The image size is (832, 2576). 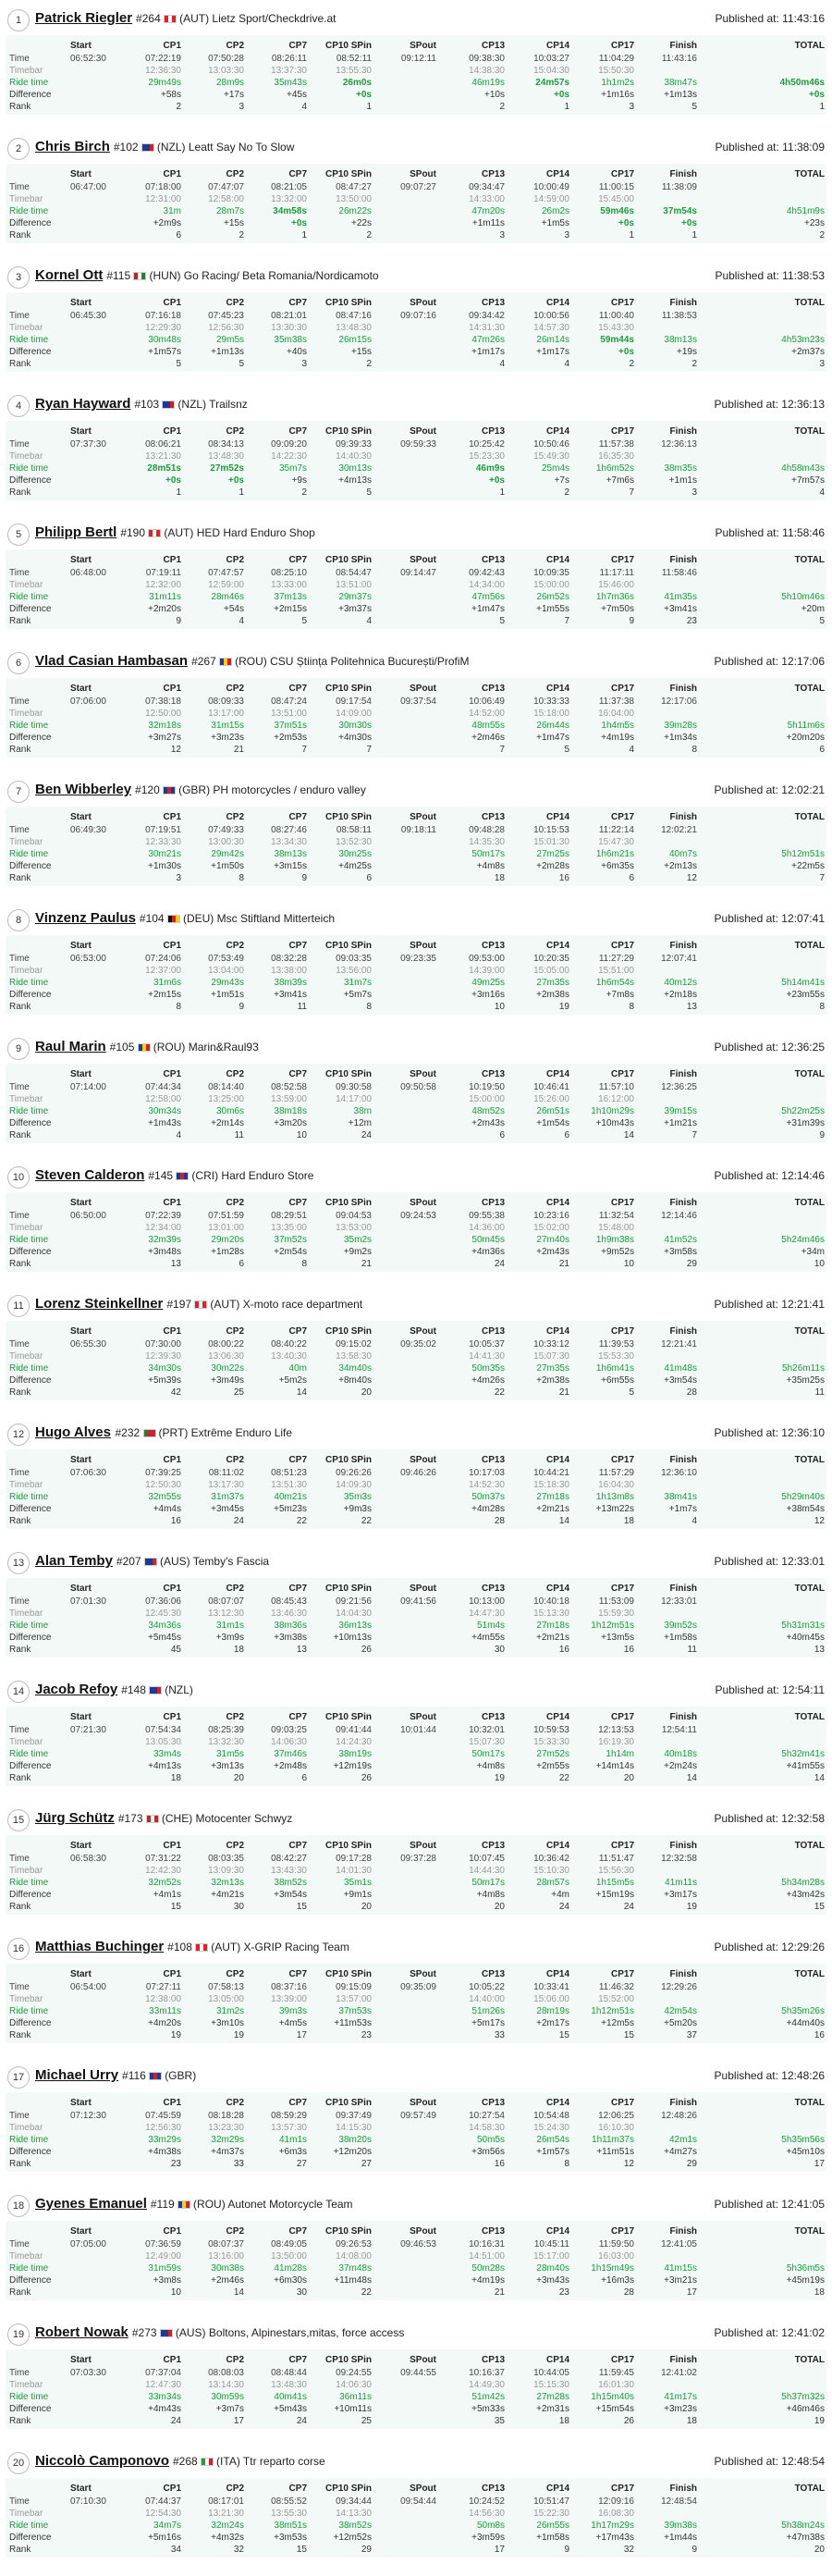 What do you see at coordinates (88, 59) in the screenshot?
I see `time-cell: 06:52:30` at bounding box center [88, 59].